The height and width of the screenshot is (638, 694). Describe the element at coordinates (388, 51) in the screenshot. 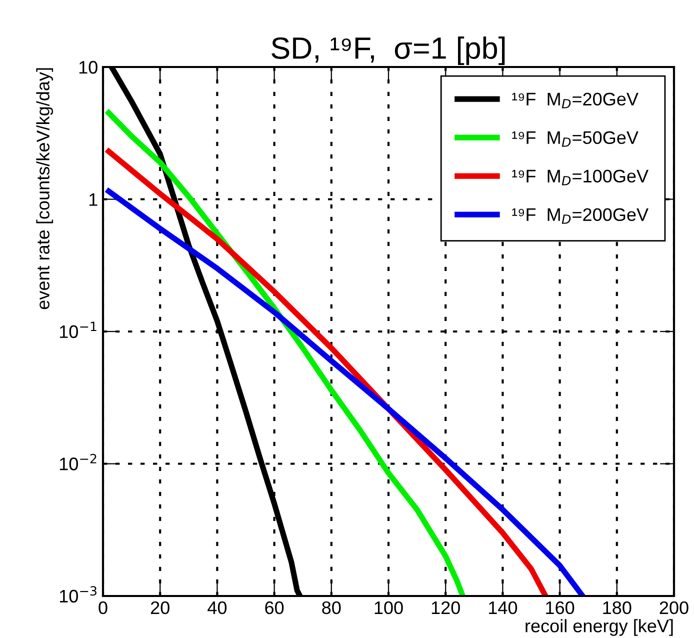

I see `chart-title: SD, ¹⁹F, σ=1 [pb]` at that location.